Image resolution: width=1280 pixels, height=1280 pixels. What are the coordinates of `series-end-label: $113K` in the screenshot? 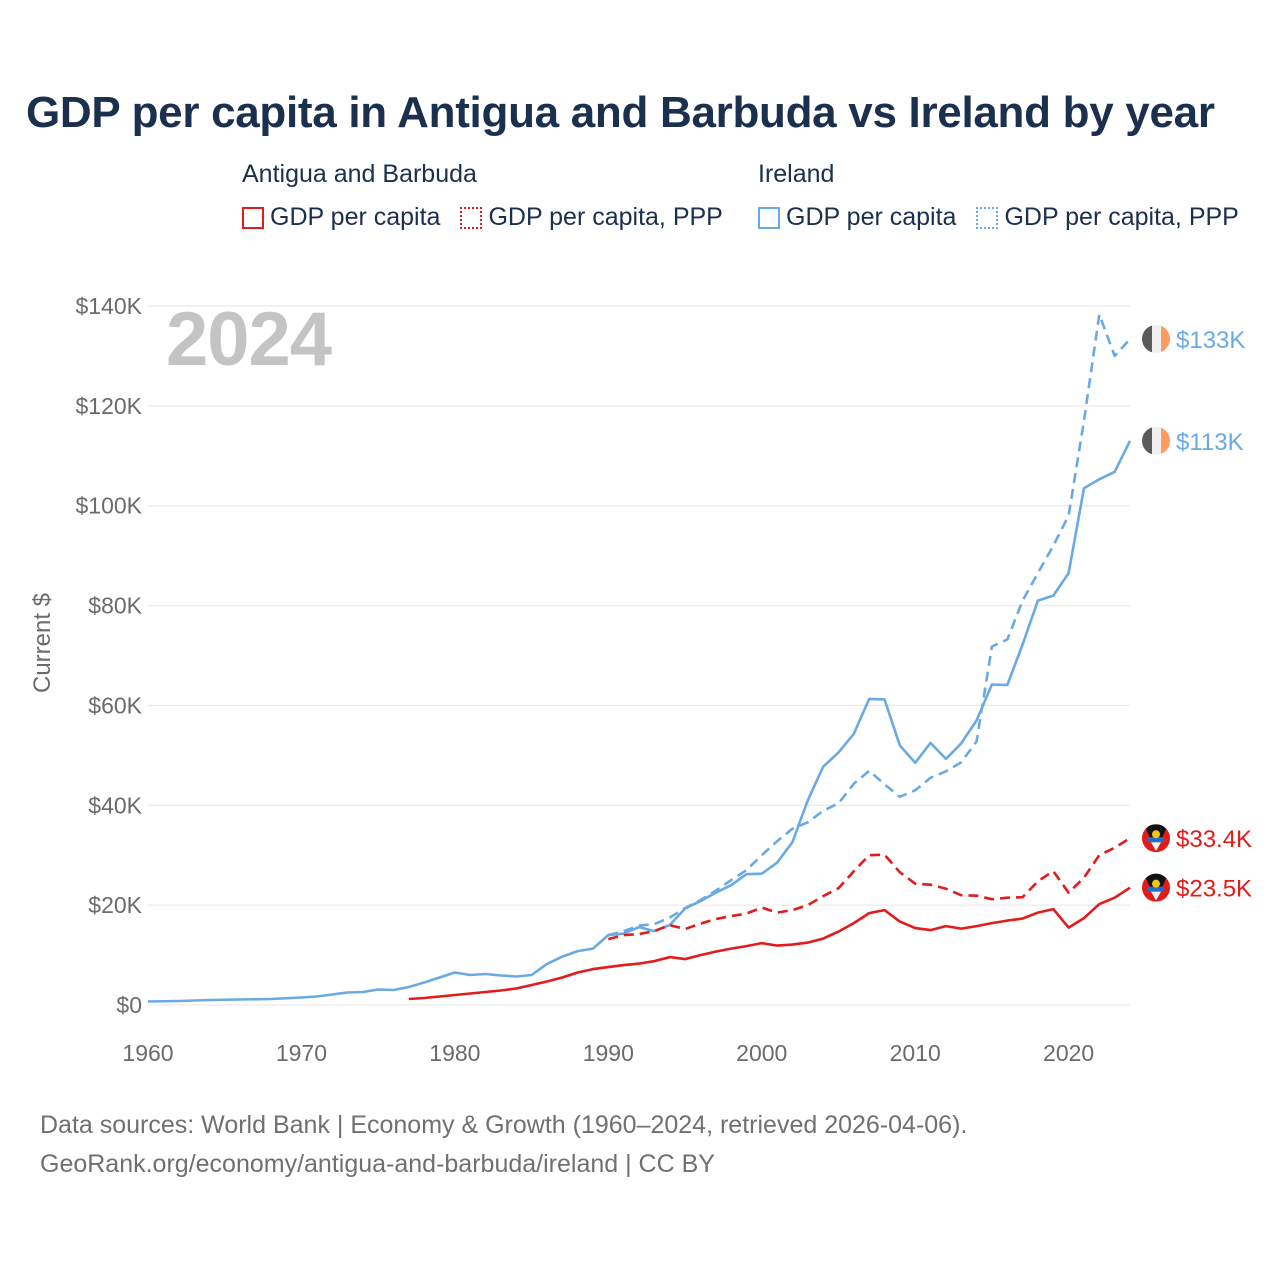 It's located at (1210, 442).